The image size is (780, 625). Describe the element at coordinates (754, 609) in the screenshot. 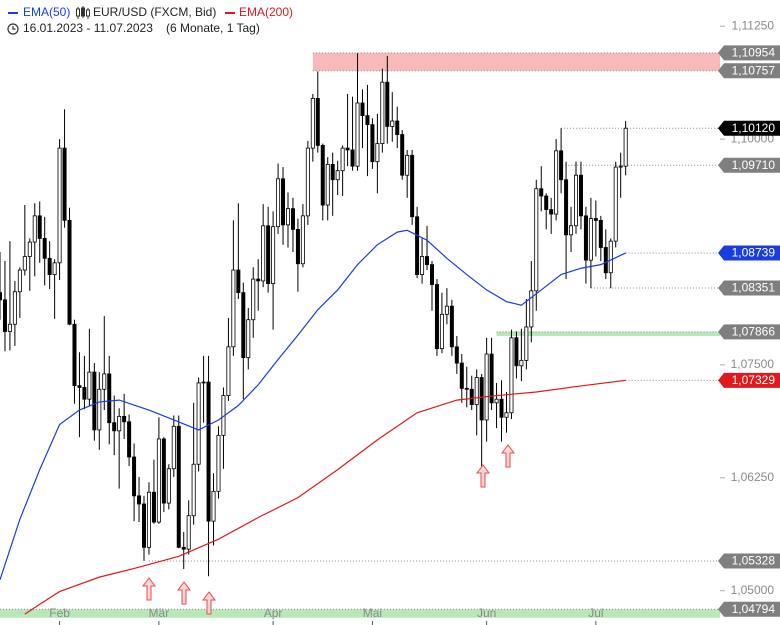

I see `price-label: 1,04794` at that location.